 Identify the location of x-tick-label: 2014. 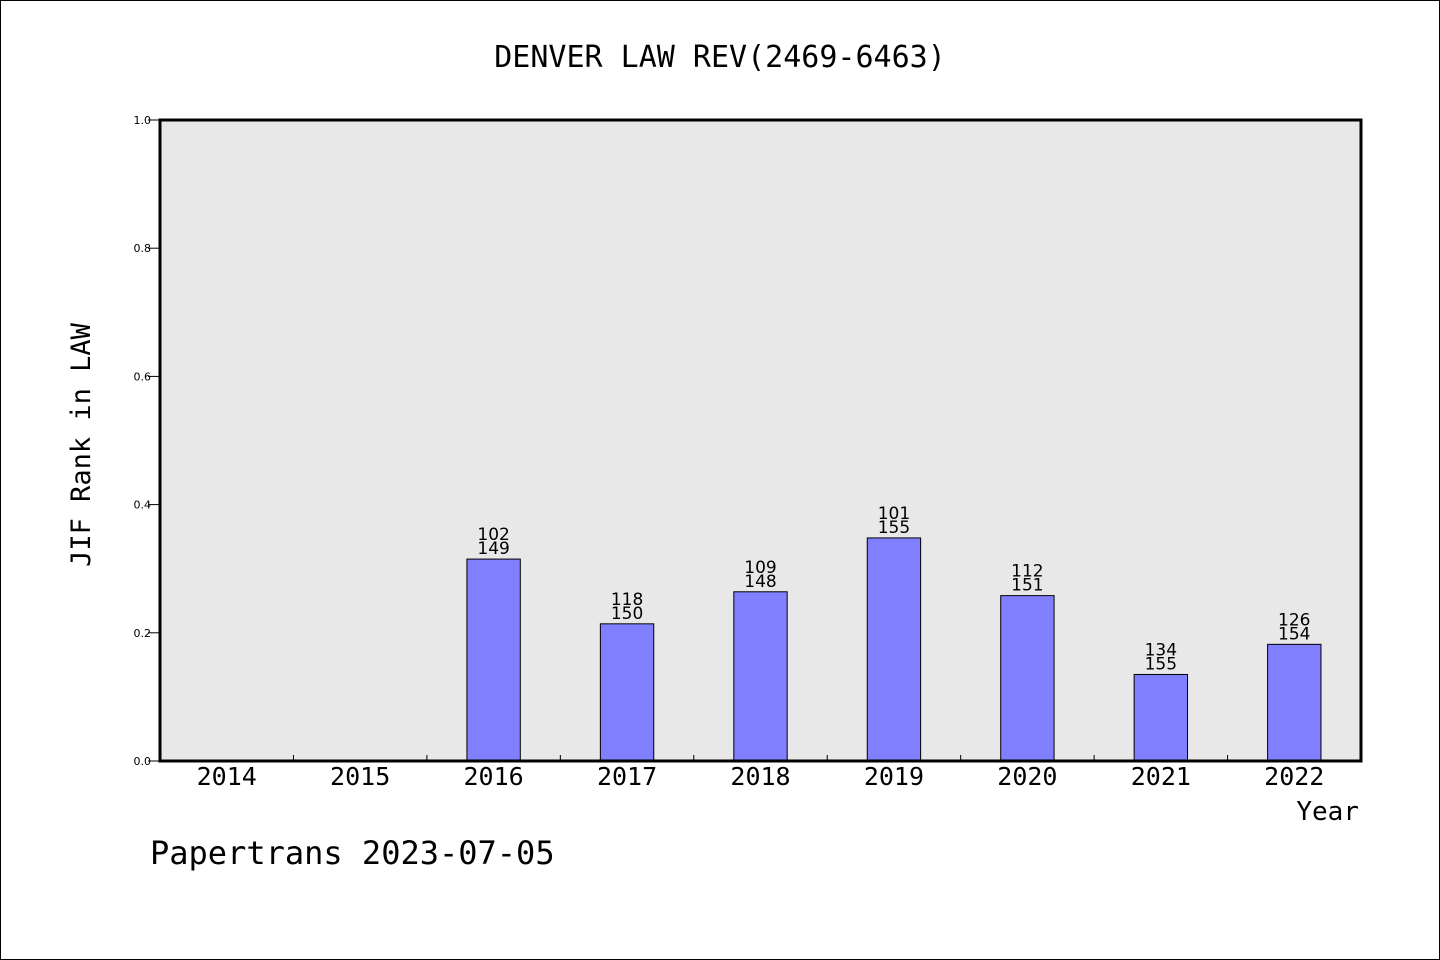
(227, 776).